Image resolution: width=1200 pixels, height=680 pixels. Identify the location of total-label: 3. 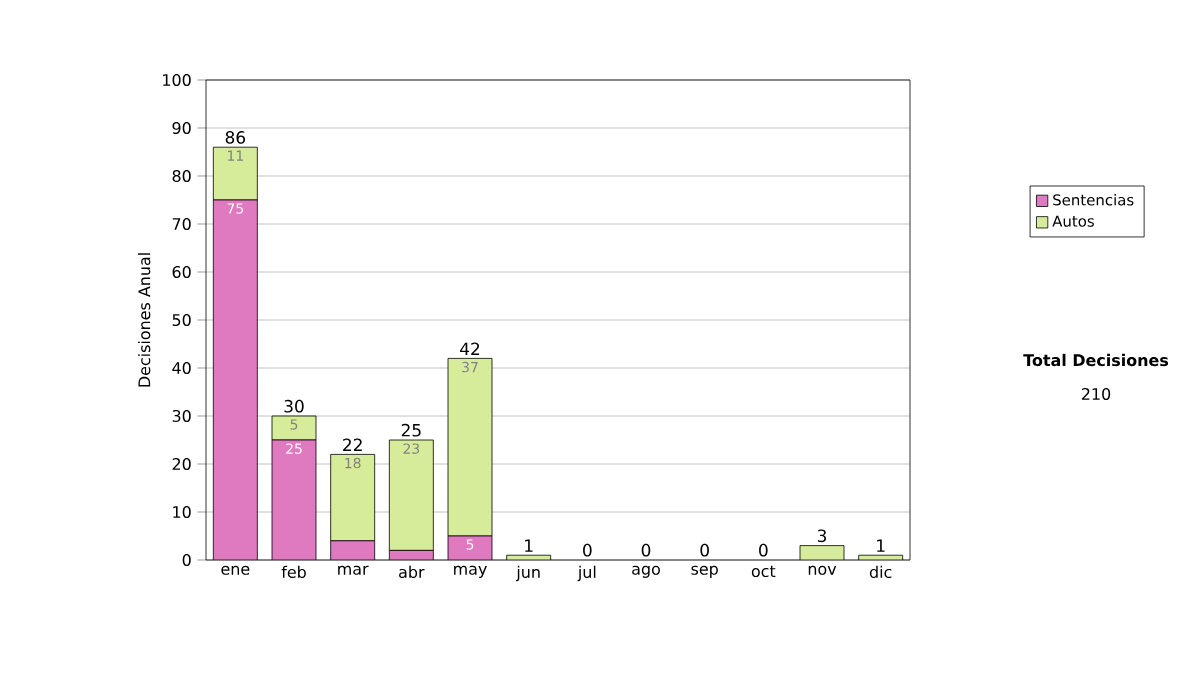
(822, 536).